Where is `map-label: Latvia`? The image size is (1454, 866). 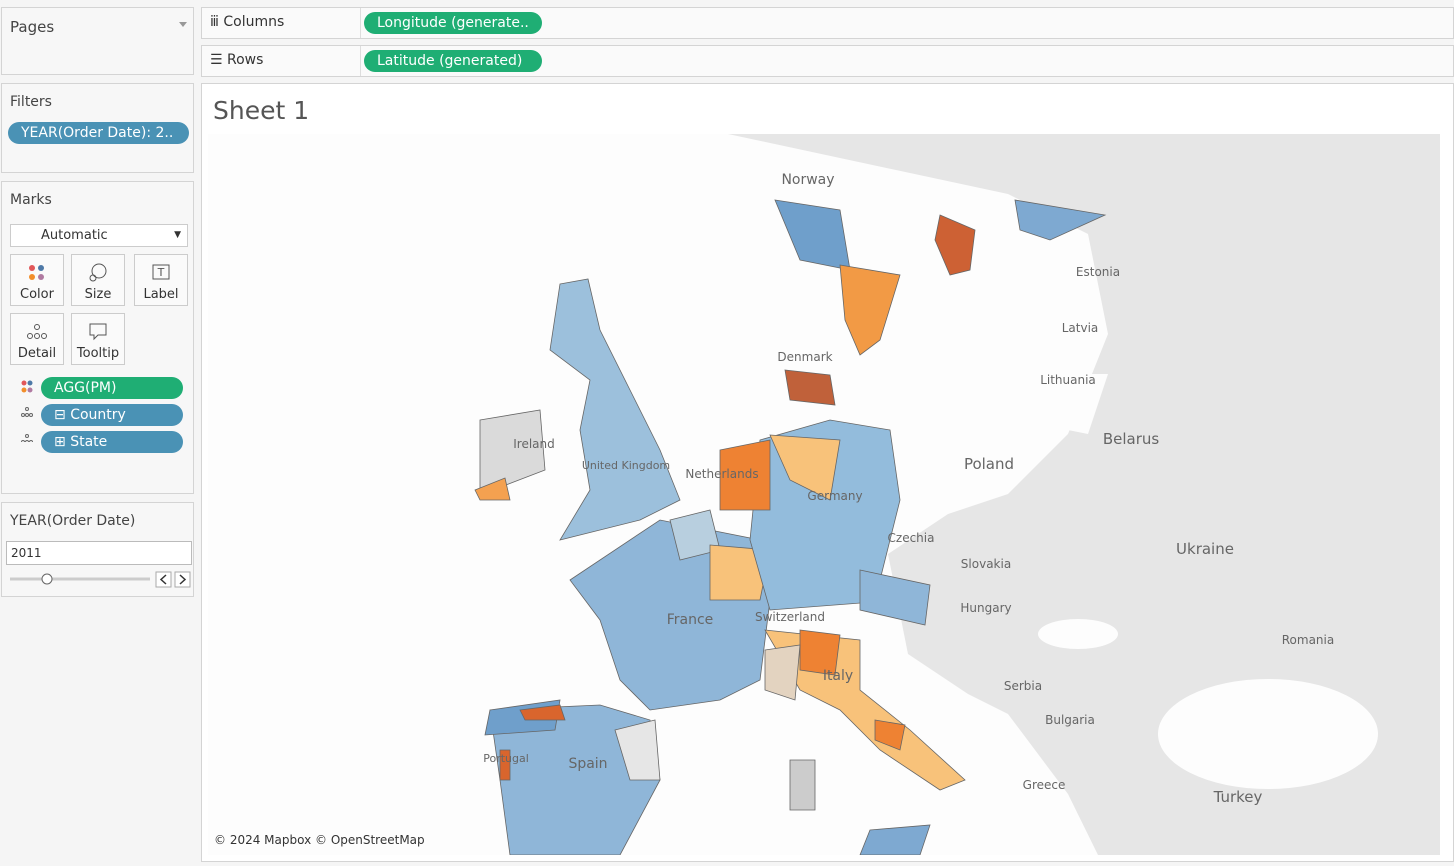 map-label: Latvia is located at coordinates (1080, 328).